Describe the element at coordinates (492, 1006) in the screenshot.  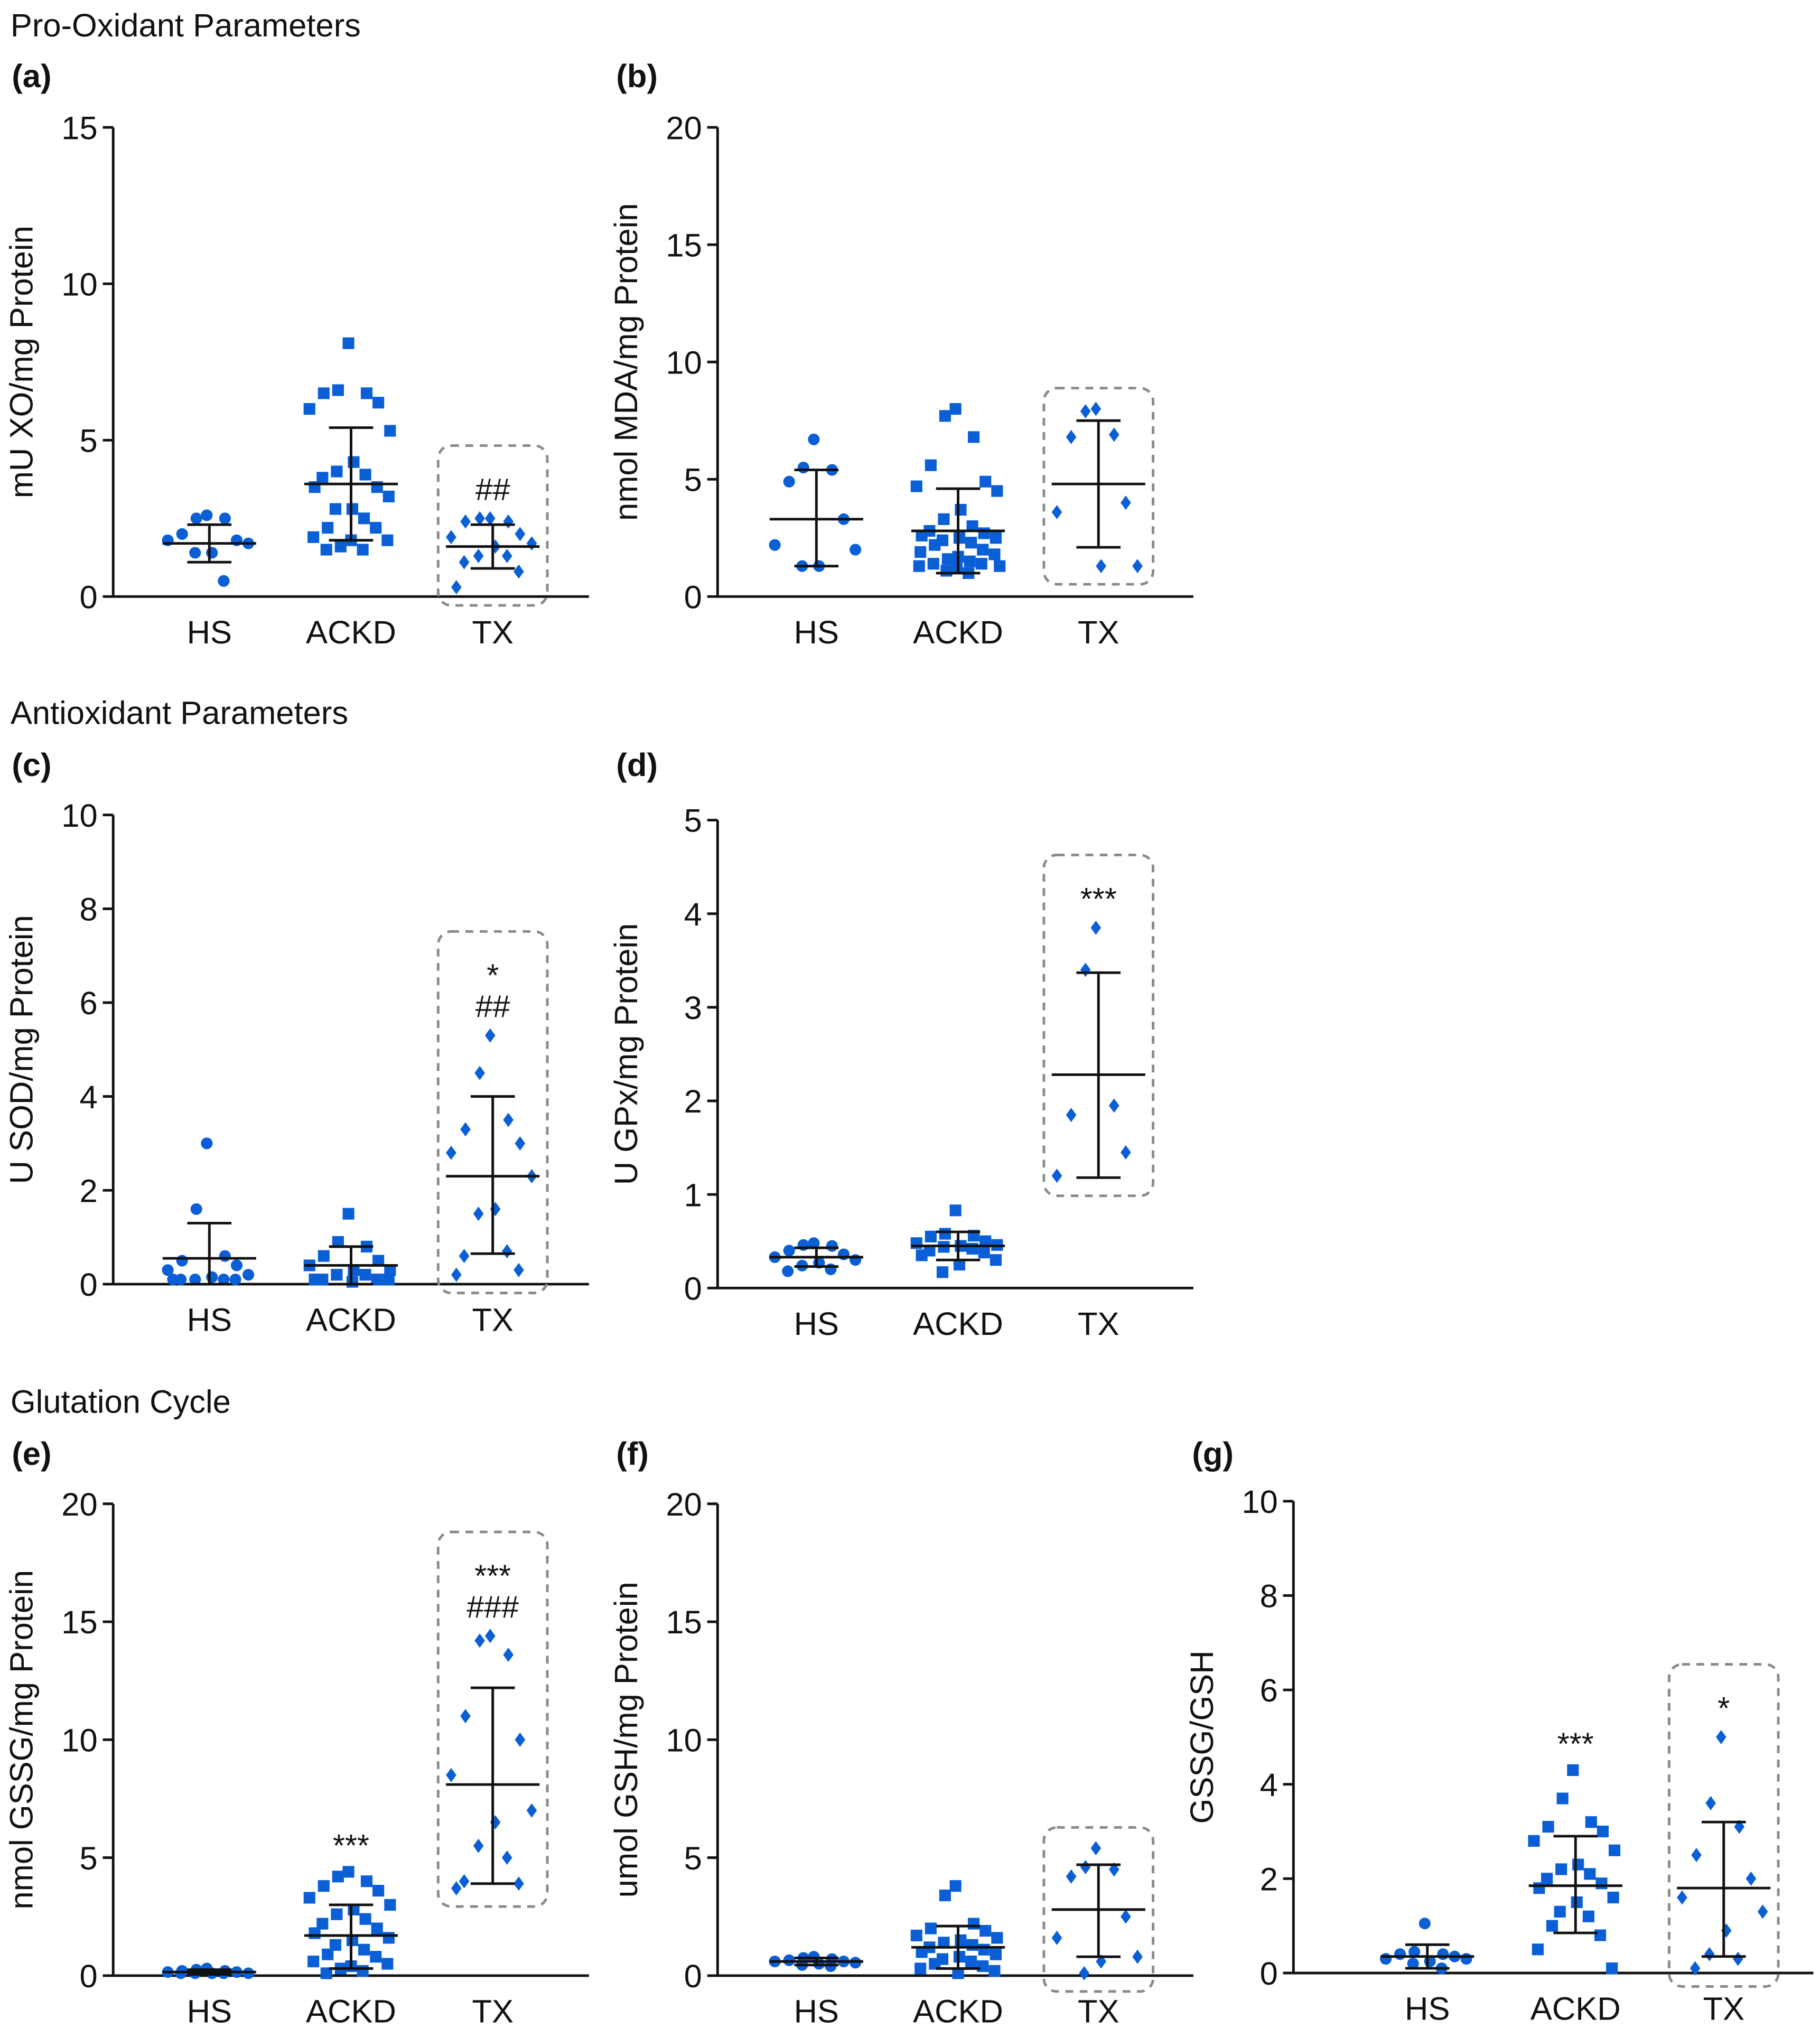
I see `significance-annotation: ##` at that location.